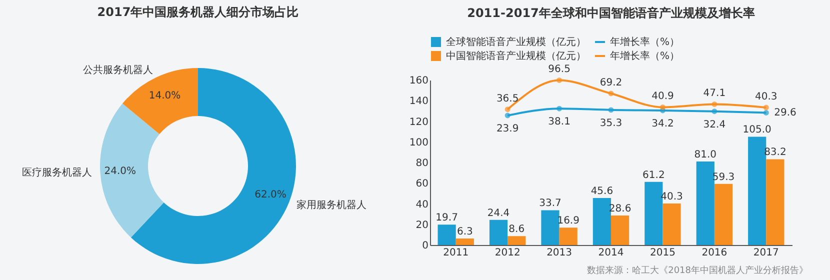  I want to click on data-label: 34.2, so click(663, 124).